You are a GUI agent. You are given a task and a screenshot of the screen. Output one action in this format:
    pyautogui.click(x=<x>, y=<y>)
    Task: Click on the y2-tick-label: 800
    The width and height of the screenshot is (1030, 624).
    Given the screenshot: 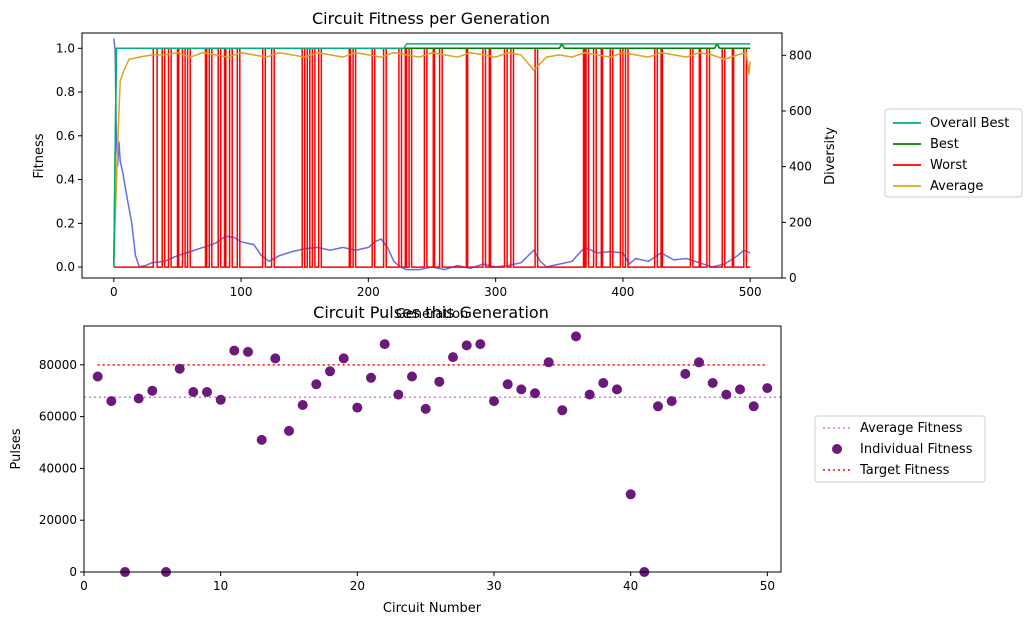 What is the action you would take?
    pyautogui.click(x=800, y=55)
    